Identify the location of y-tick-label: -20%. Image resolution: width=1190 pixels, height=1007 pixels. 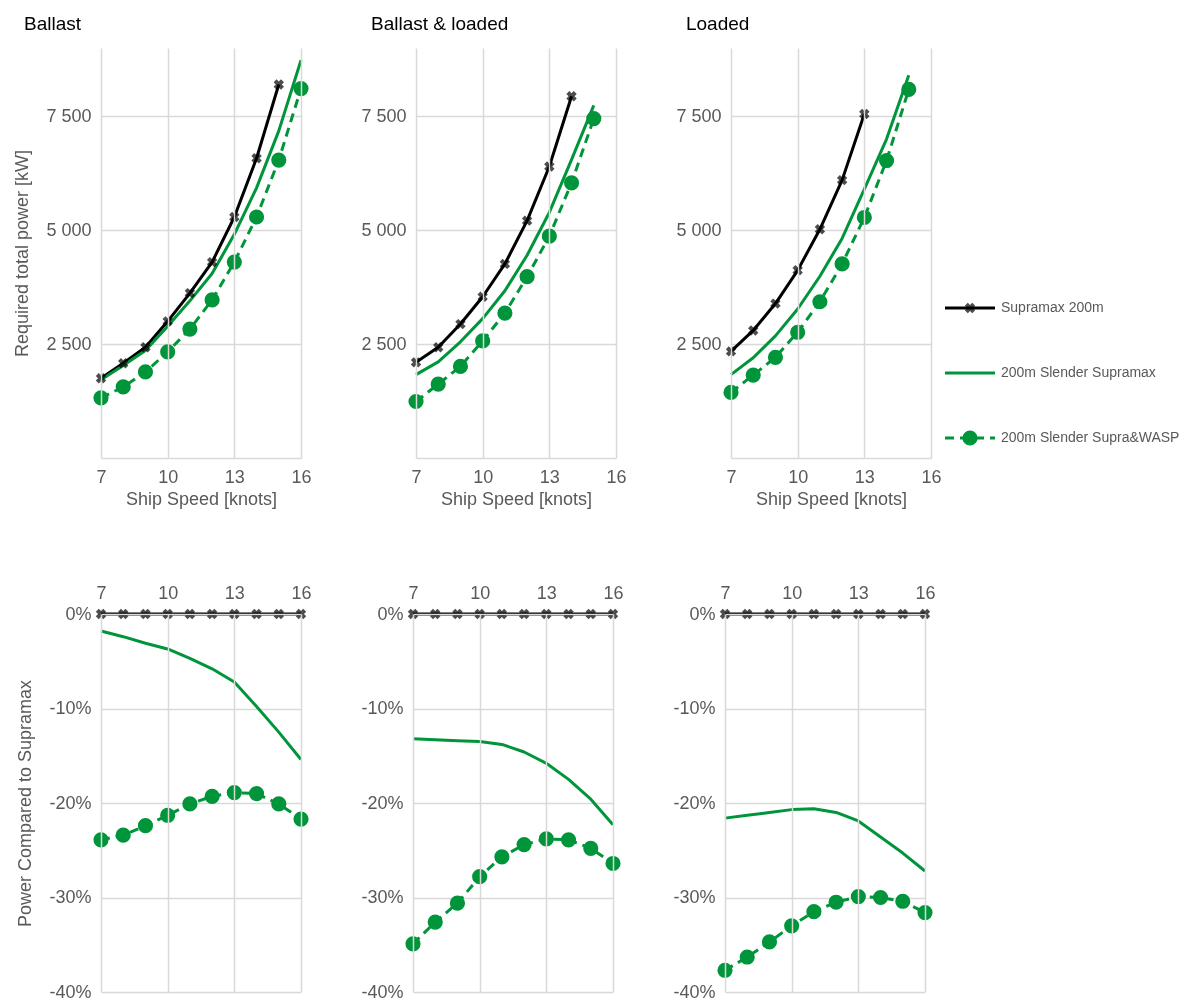
(694, 802).